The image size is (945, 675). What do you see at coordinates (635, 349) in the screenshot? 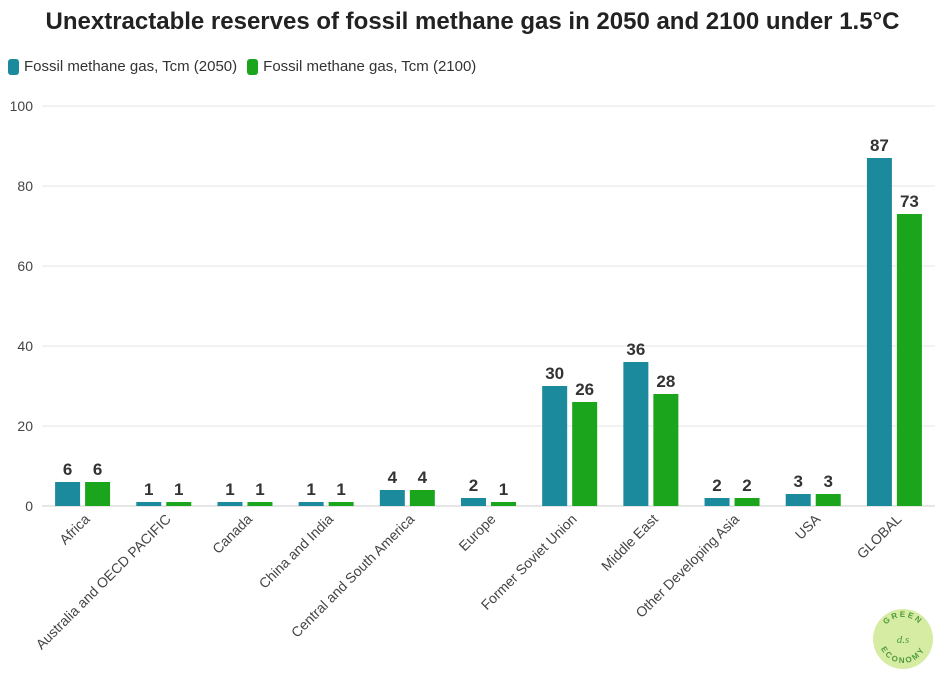
I see `data-label: 36` at bounding box center [635, 349].